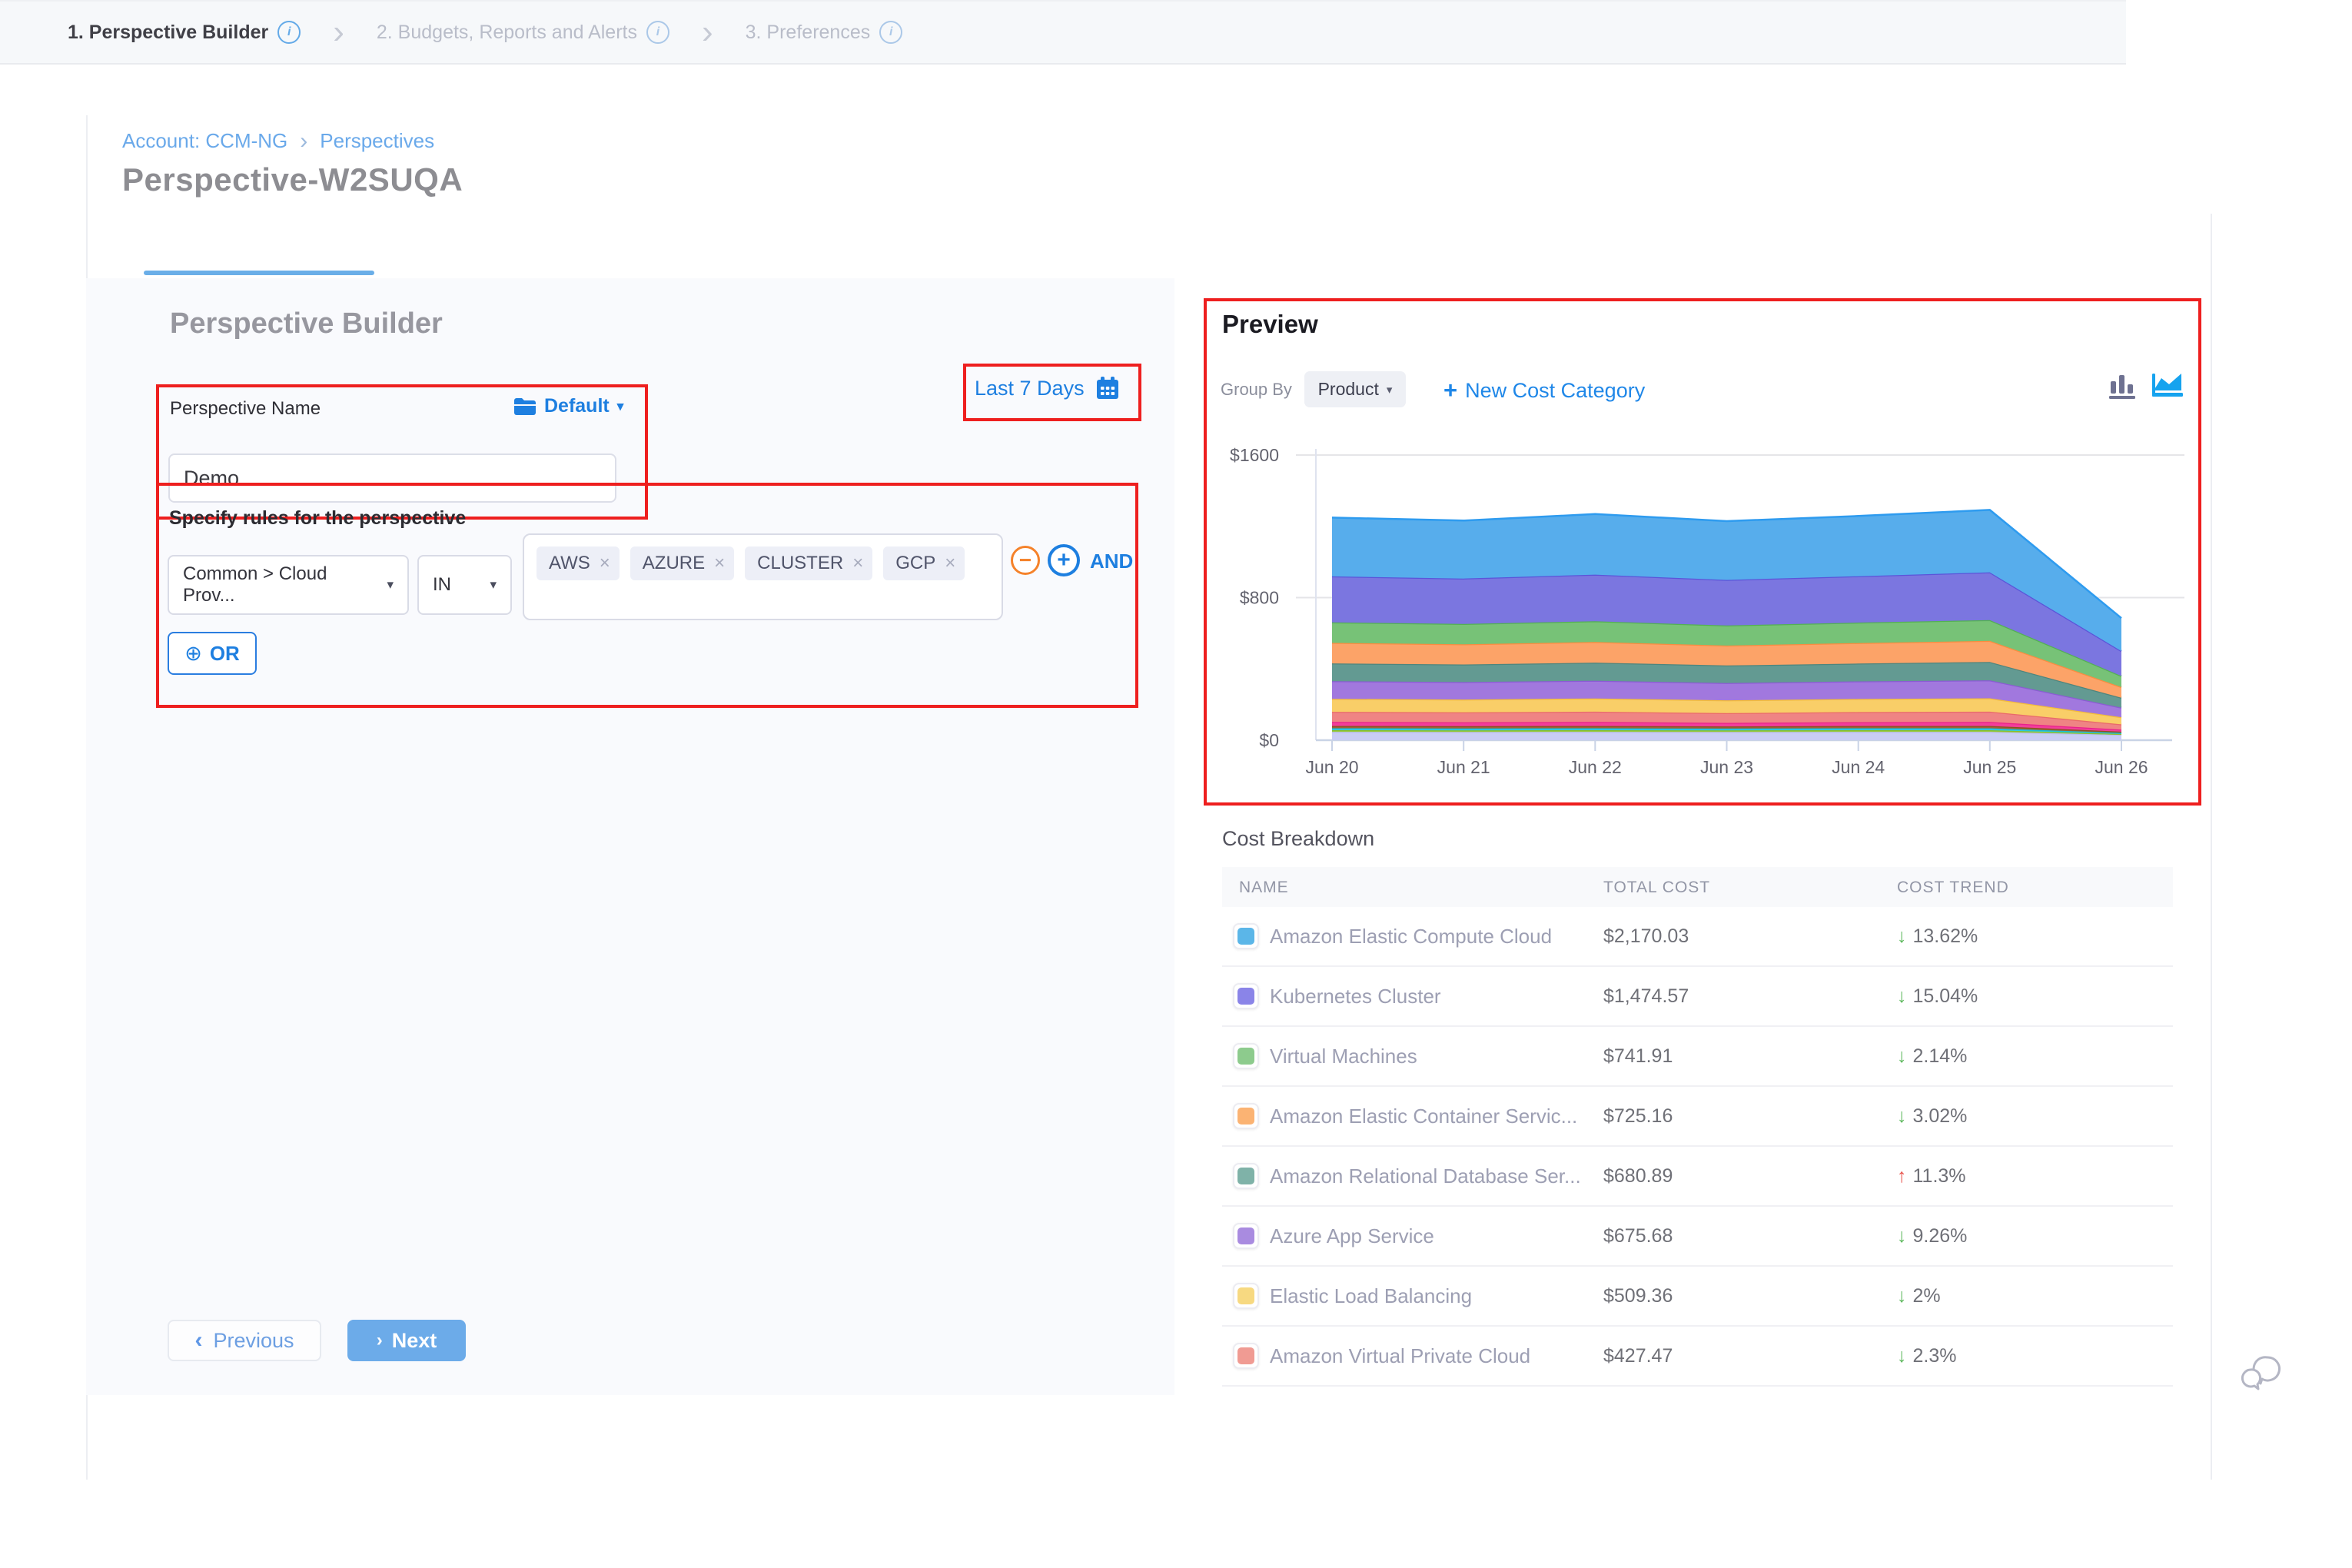 The height and width of the screenshot is (1568, 2352). What do you see at coordinates (1638, 1176) in the screenshot?
I see `total-cost-value: $680.89` at bounding box center [1638, 1176].